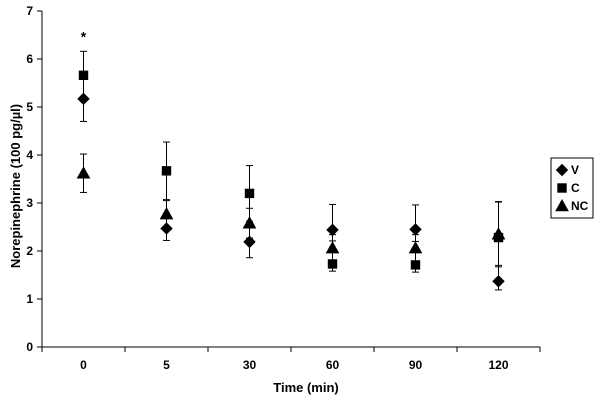 This screenshot has height=401, width=601. Describe the element at coordinates (34, 179) in the screenshot. I see `y-axis-ticks: 0 1 2 3 4 5 6 7` at that location.